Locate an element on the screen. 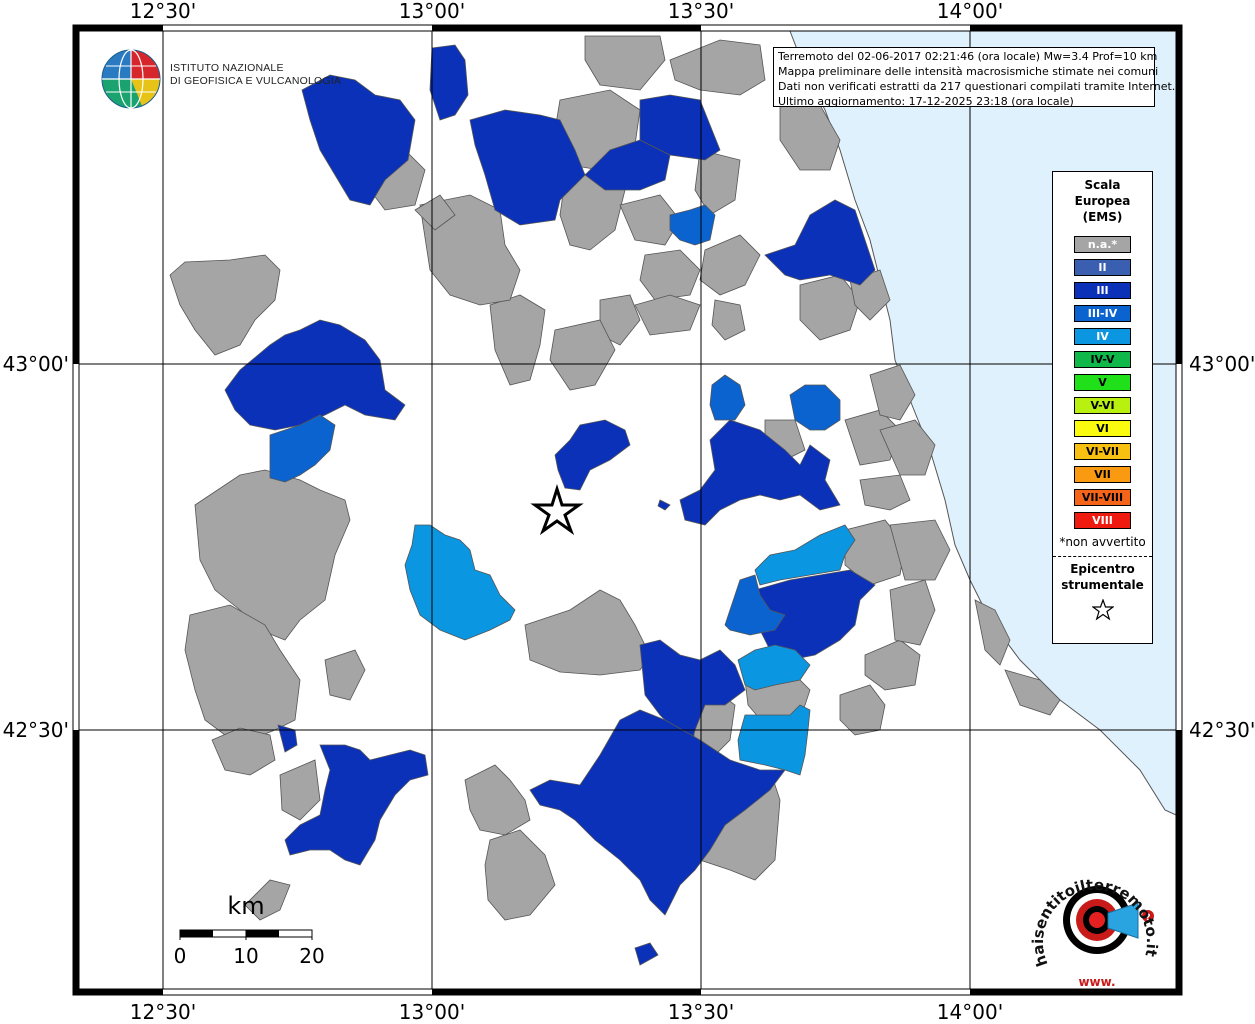 The height and width of the screenshot is (1024, 1255). legend-item-viii: VIII is located at coordinates (1102, 520).